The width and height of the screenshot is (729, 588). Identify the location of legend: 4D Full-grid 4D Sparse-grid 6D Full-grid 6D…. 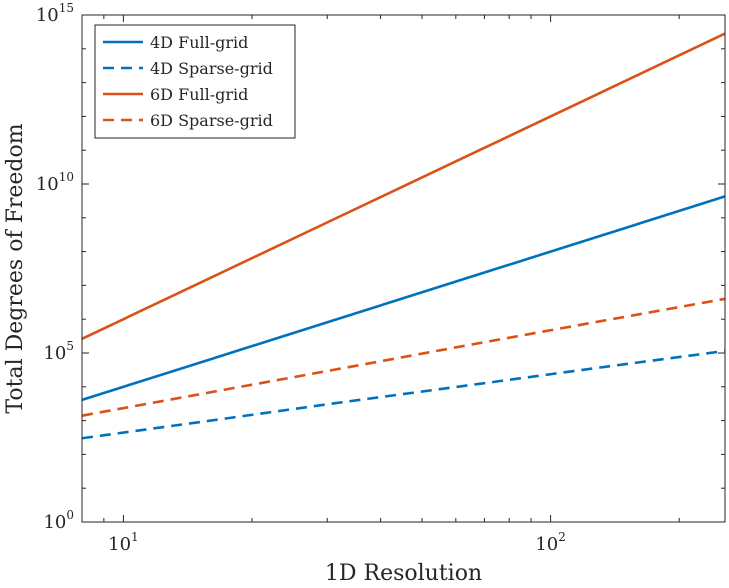
(195, 81).